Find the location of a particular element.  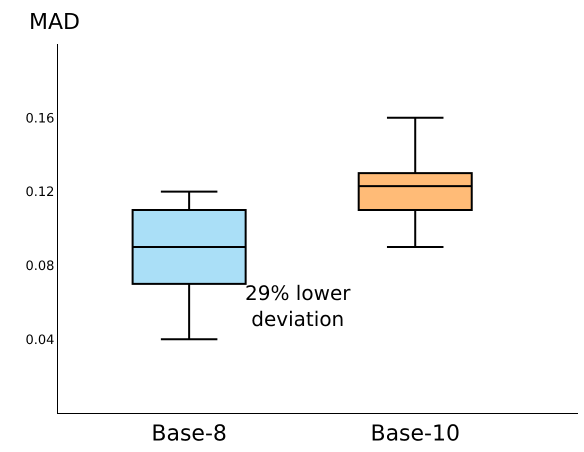

y-tick-label: 0.04 is located at coordinates (39, 340).